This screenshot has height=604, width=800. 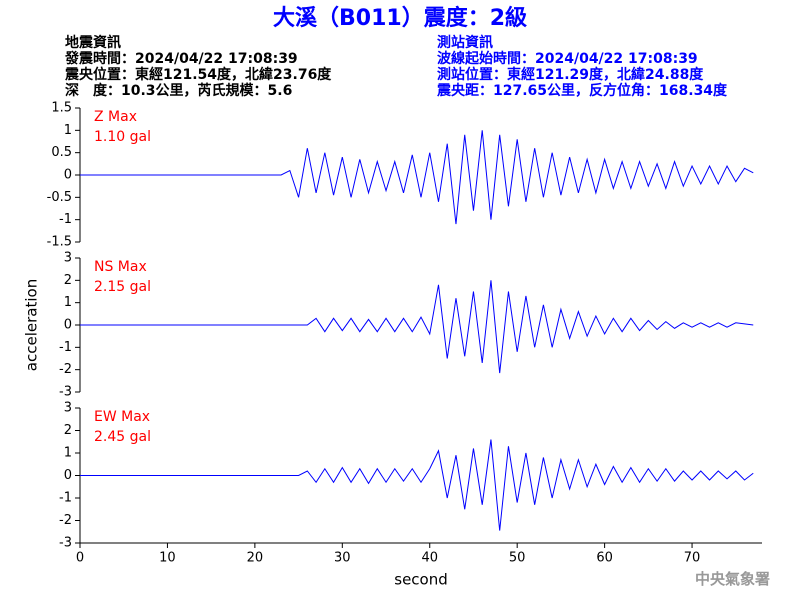 I want to click on header-right: 測站位置：東經121.29度，北緯24.88度, so click(x=570, y=74).